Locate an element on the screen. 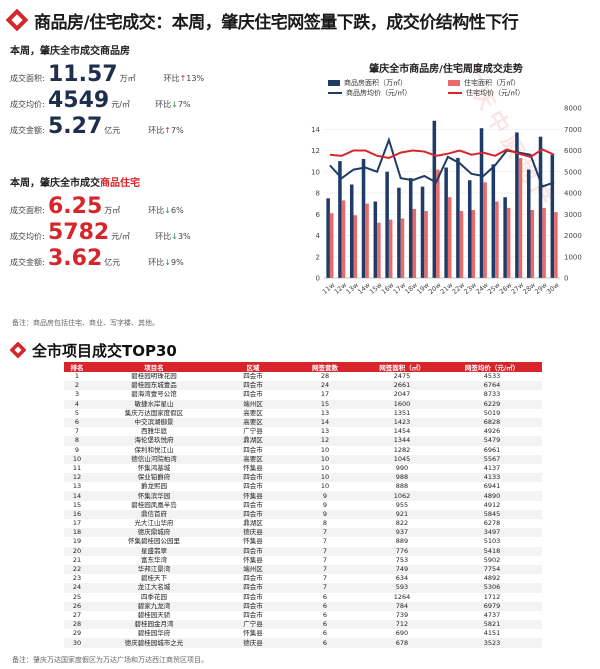  table-row: 2 碧桂园东城壹品 四会市 24 2661 6764 is located at coordinates (303, 386).